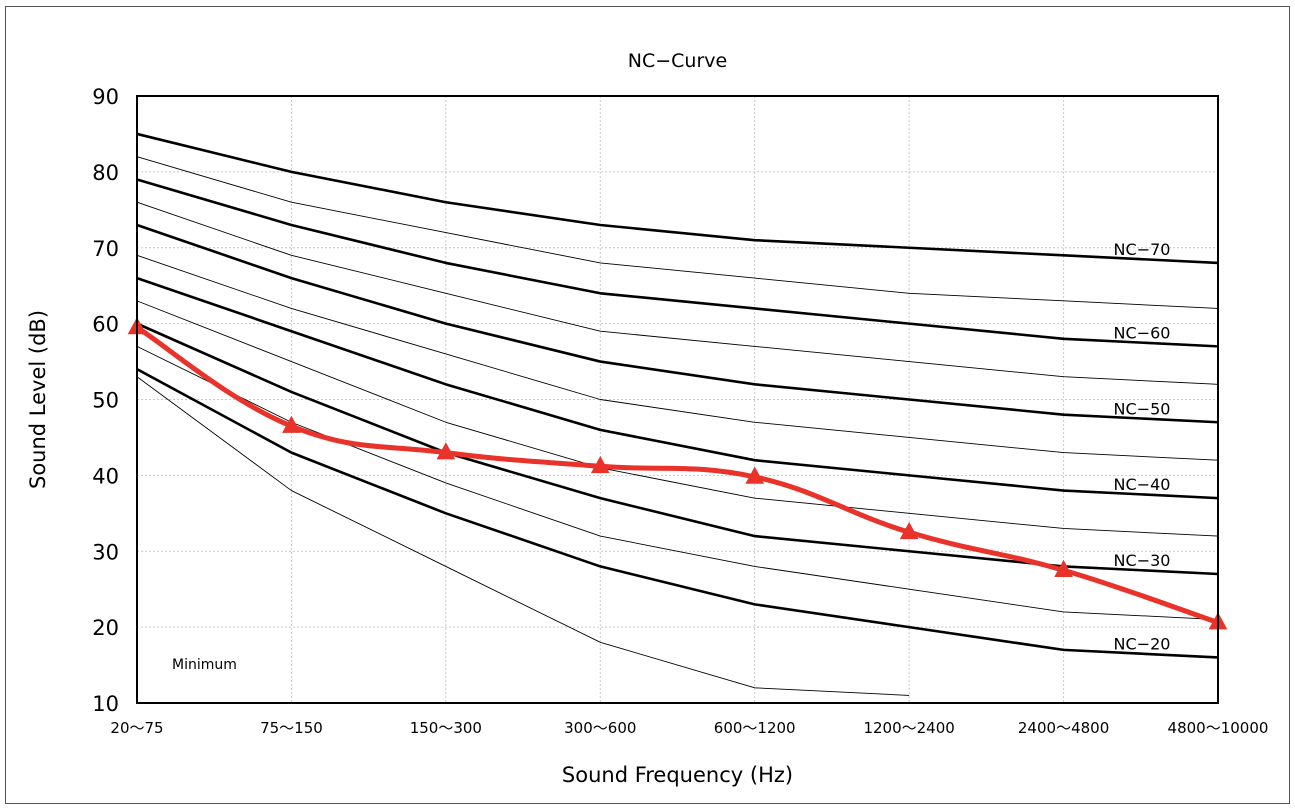 The image size is (1295, 810). Describe the element at coordinates (105, 173) in the screenshot. I see `y-tick-label: 80` at that location.